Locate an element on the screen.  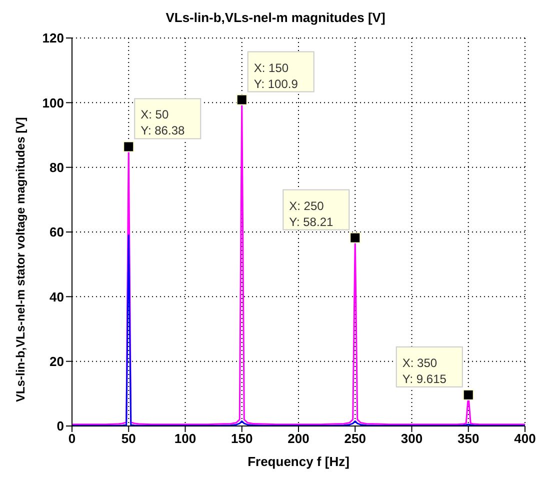
y-tick-label: 60 is located at coordinates (57, 232).